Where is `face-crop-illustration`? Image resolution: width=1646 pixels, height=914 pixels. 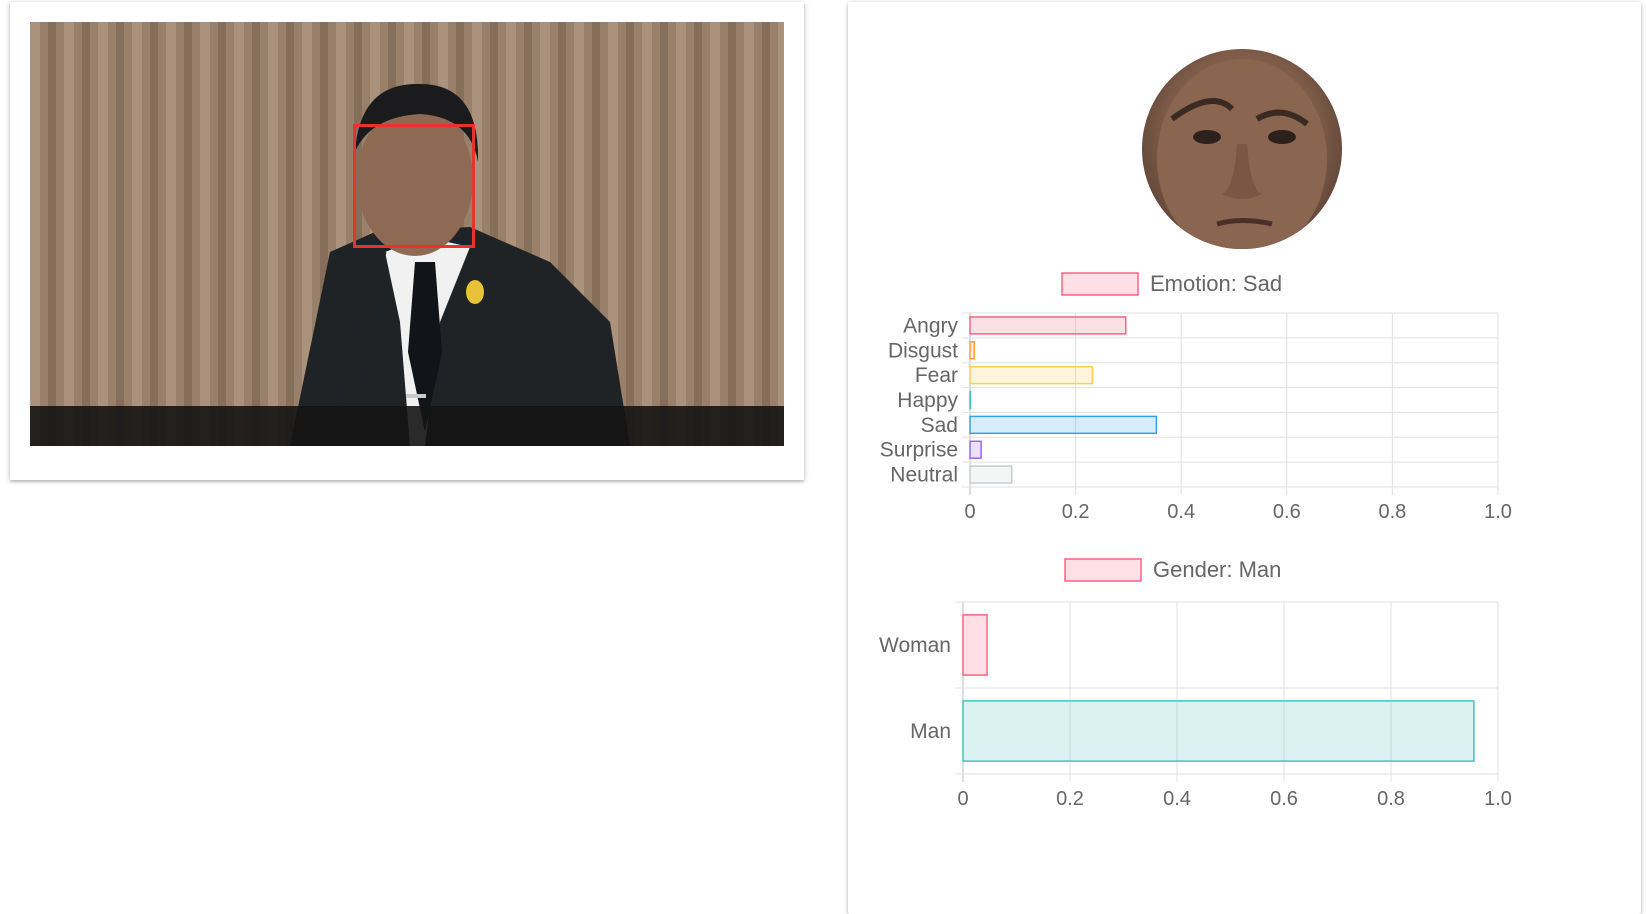 face-crop-illustration is located at coordinates (1242, 154).